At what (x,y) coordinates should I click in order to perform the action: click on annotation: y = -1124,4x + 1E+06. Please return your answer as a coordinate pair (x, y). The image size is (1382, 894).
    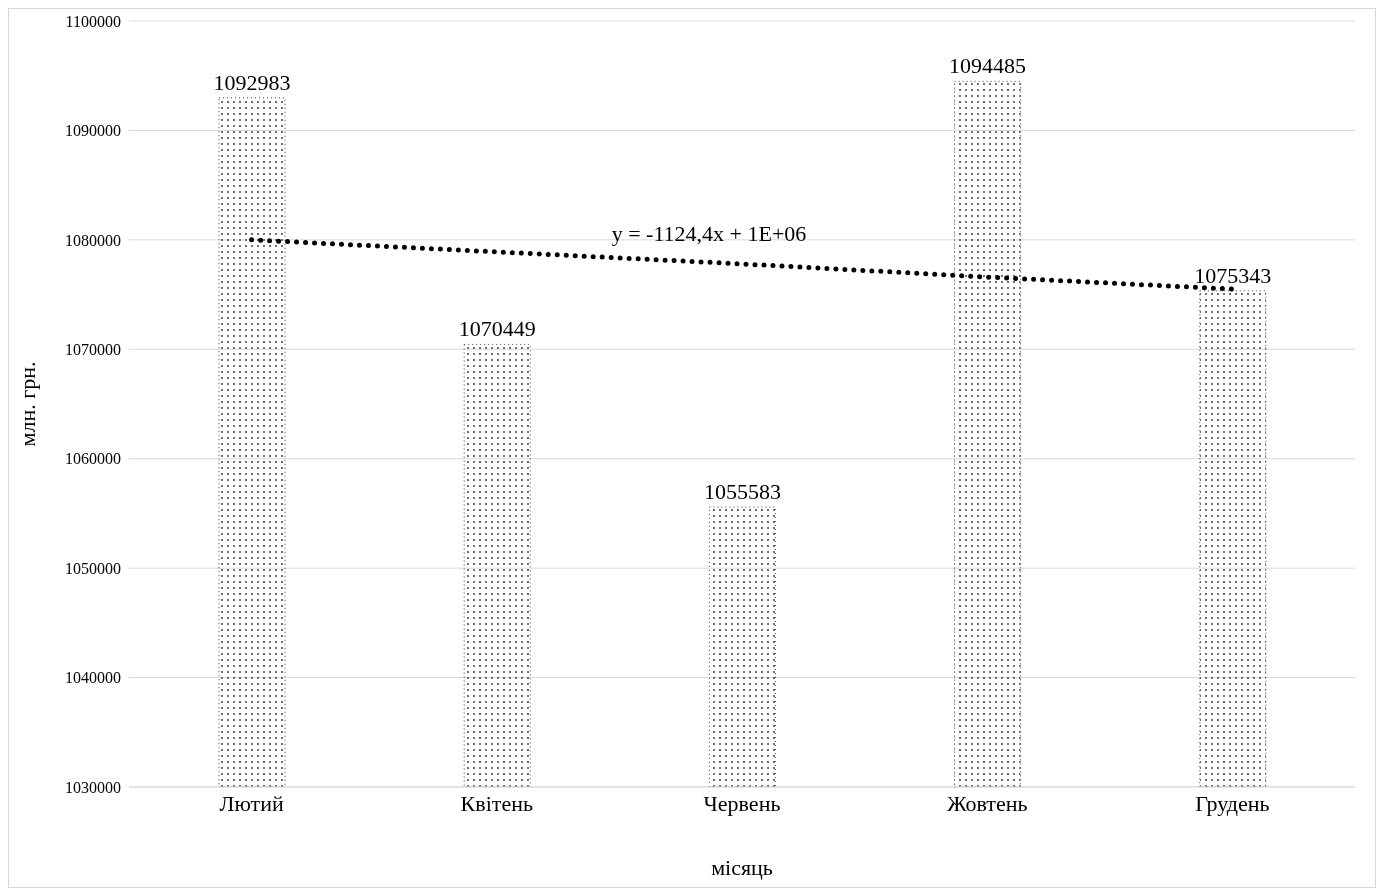
    Looking at the image, I should click on (709, 234).